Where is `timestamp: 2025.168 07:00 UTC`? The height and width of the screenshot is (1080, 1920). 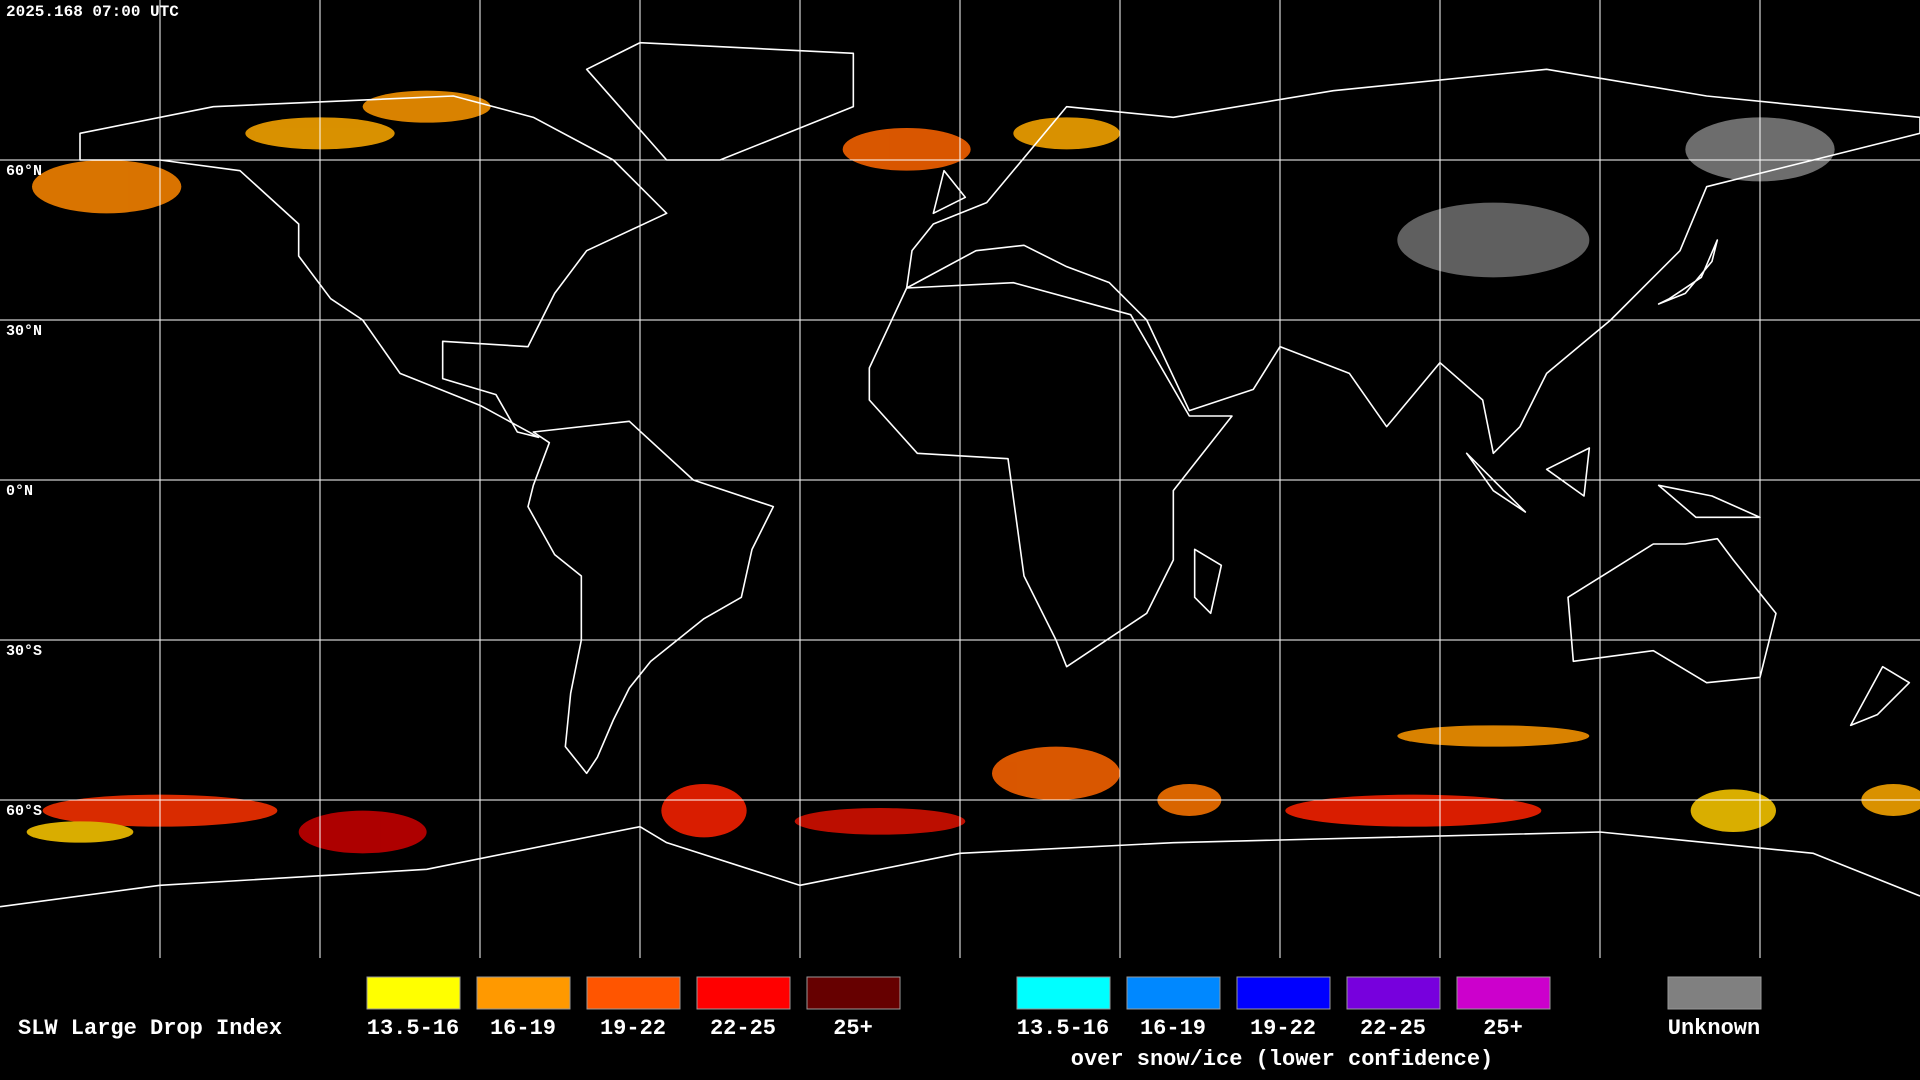 timestamp: 2025.168 07:00 UTC is located at coordinates (92, 12).